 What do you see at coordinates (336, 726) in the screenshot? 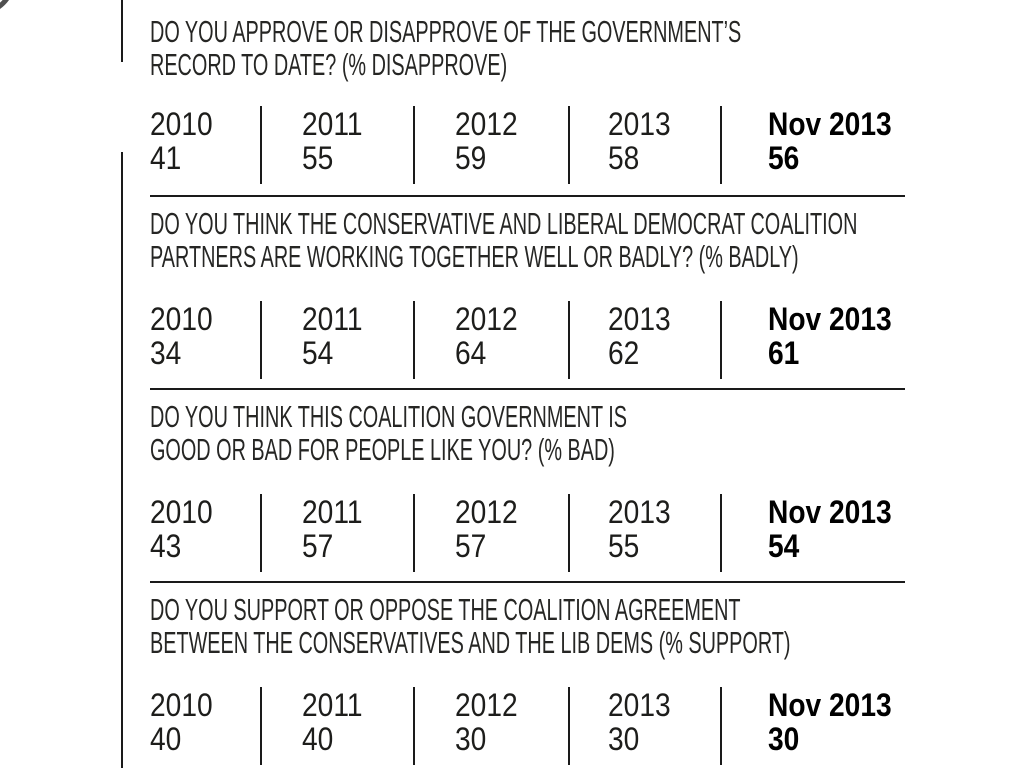
I see `year-column: 2011 40` at bounding box center [336, 726].